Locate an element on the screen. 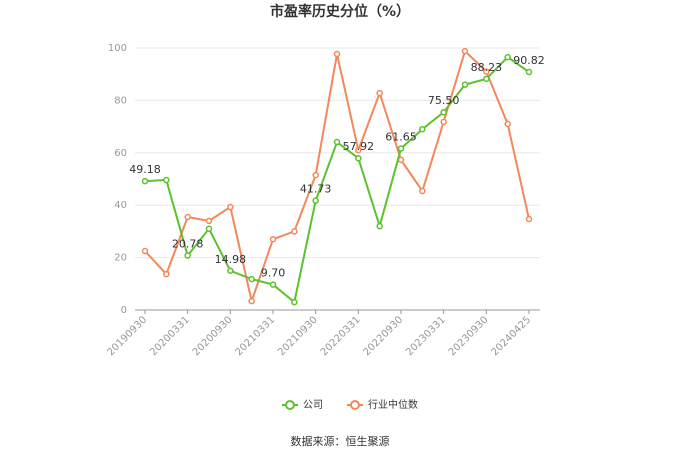 This screenshot has height=460, width=680. y-tick-label: 20 is located at coordinates (120, 258).